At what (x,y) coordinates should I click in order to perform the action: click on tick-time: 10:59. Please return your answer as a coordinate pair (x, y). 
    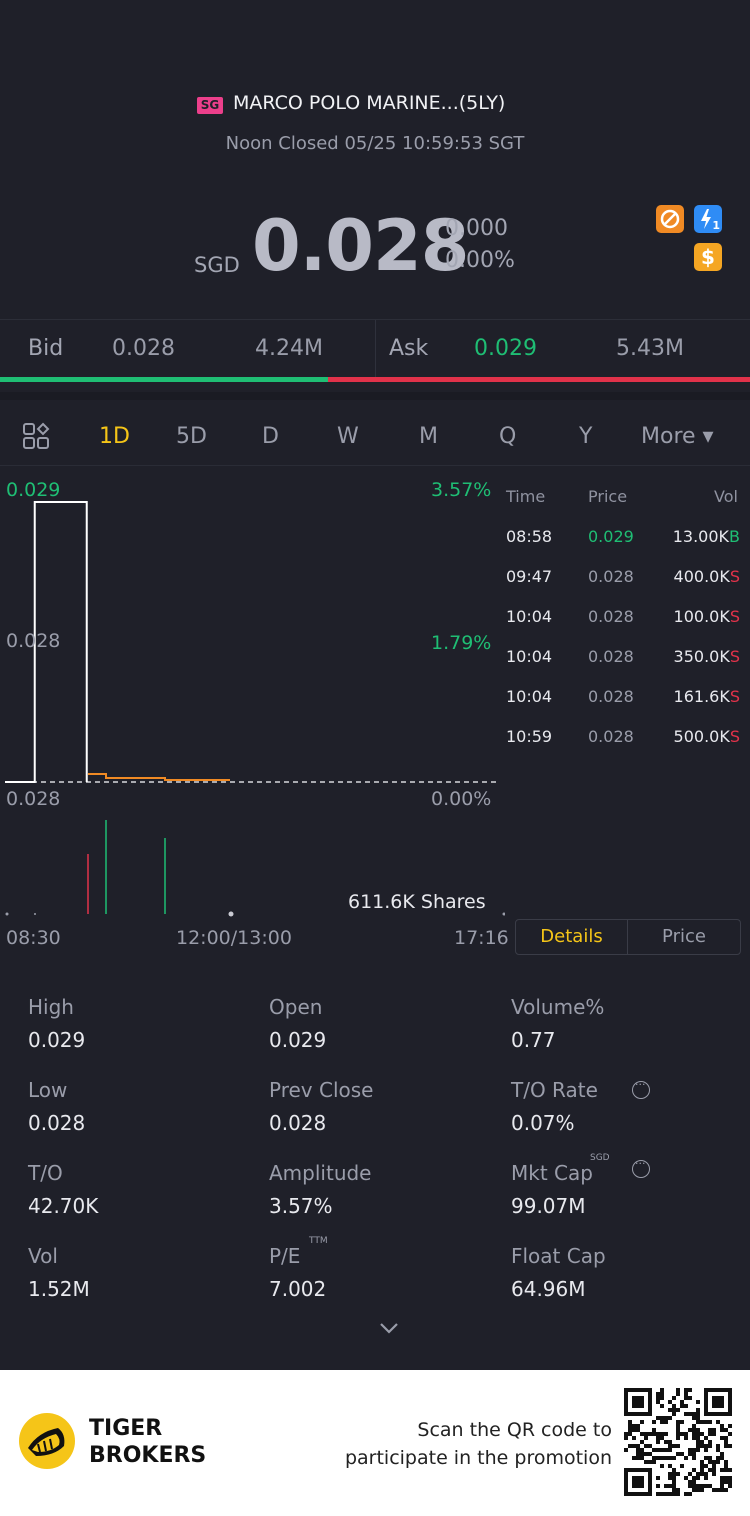
    Looking at the image, I should click on (529, 736).